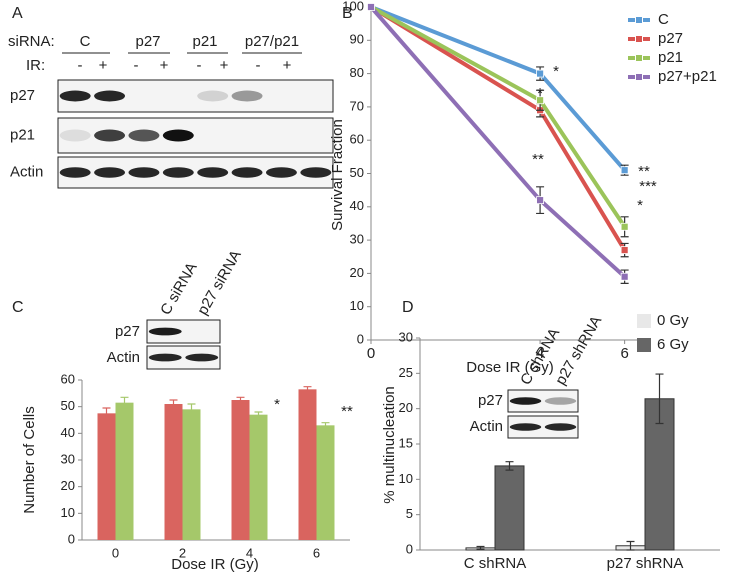 This screenshot has width=733, height=577. Describe the element at coordinates (578, 350) in the screenshot. I see `lane-label: p27 shRNA` at that location.